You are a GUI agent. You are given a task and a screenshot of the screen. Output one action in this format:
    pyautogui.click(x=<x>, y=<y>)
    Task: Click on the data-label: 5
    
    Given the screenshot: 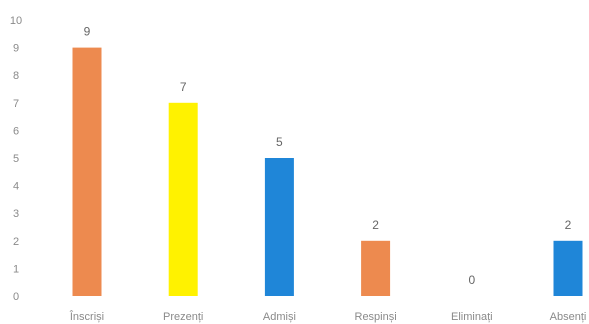 What is the action you would take?
    pyautogui.click(x=279, y=142)
    